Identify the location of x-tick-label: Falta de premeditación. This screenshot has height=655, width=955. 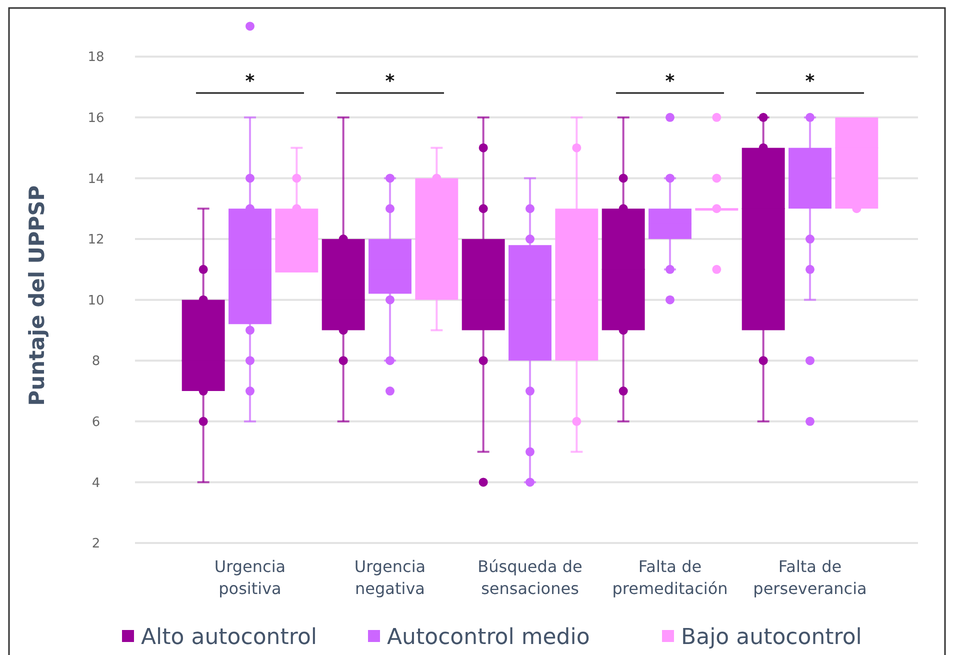
(670, 577).